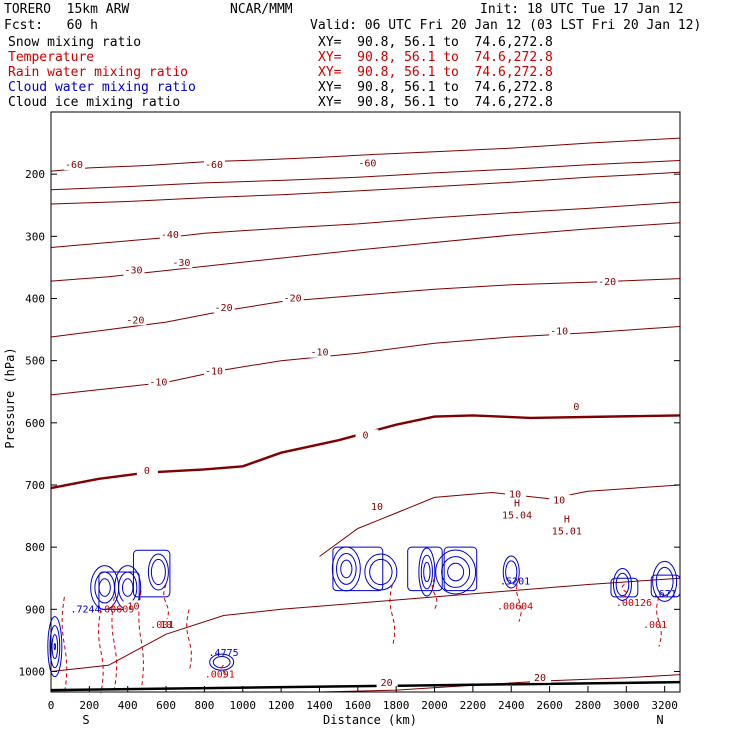 The width and height of the screenshot is (740, 740). I want to click on x-tick-label: 200, so click(89, 705).